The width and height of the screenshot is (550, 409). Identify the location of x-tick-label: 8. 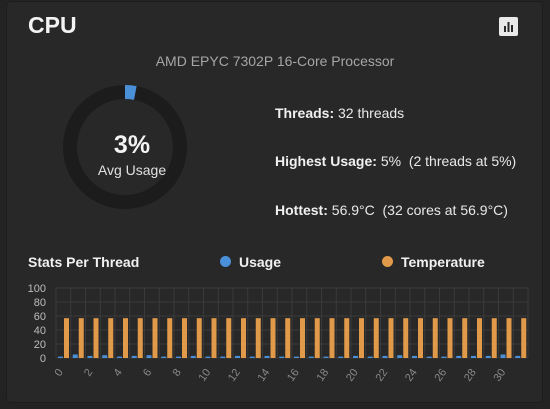
(176, 373).